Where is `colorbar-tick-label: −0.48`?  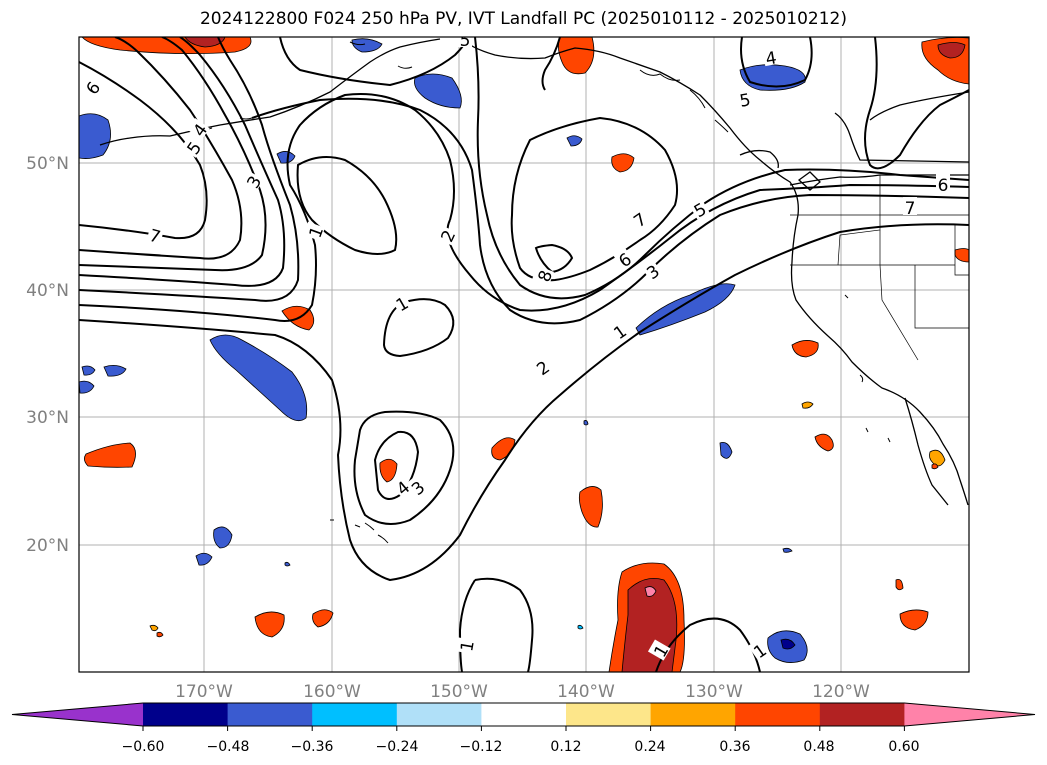 colorbar-tick-label: −0.48 is located at coordinates (228, 747).